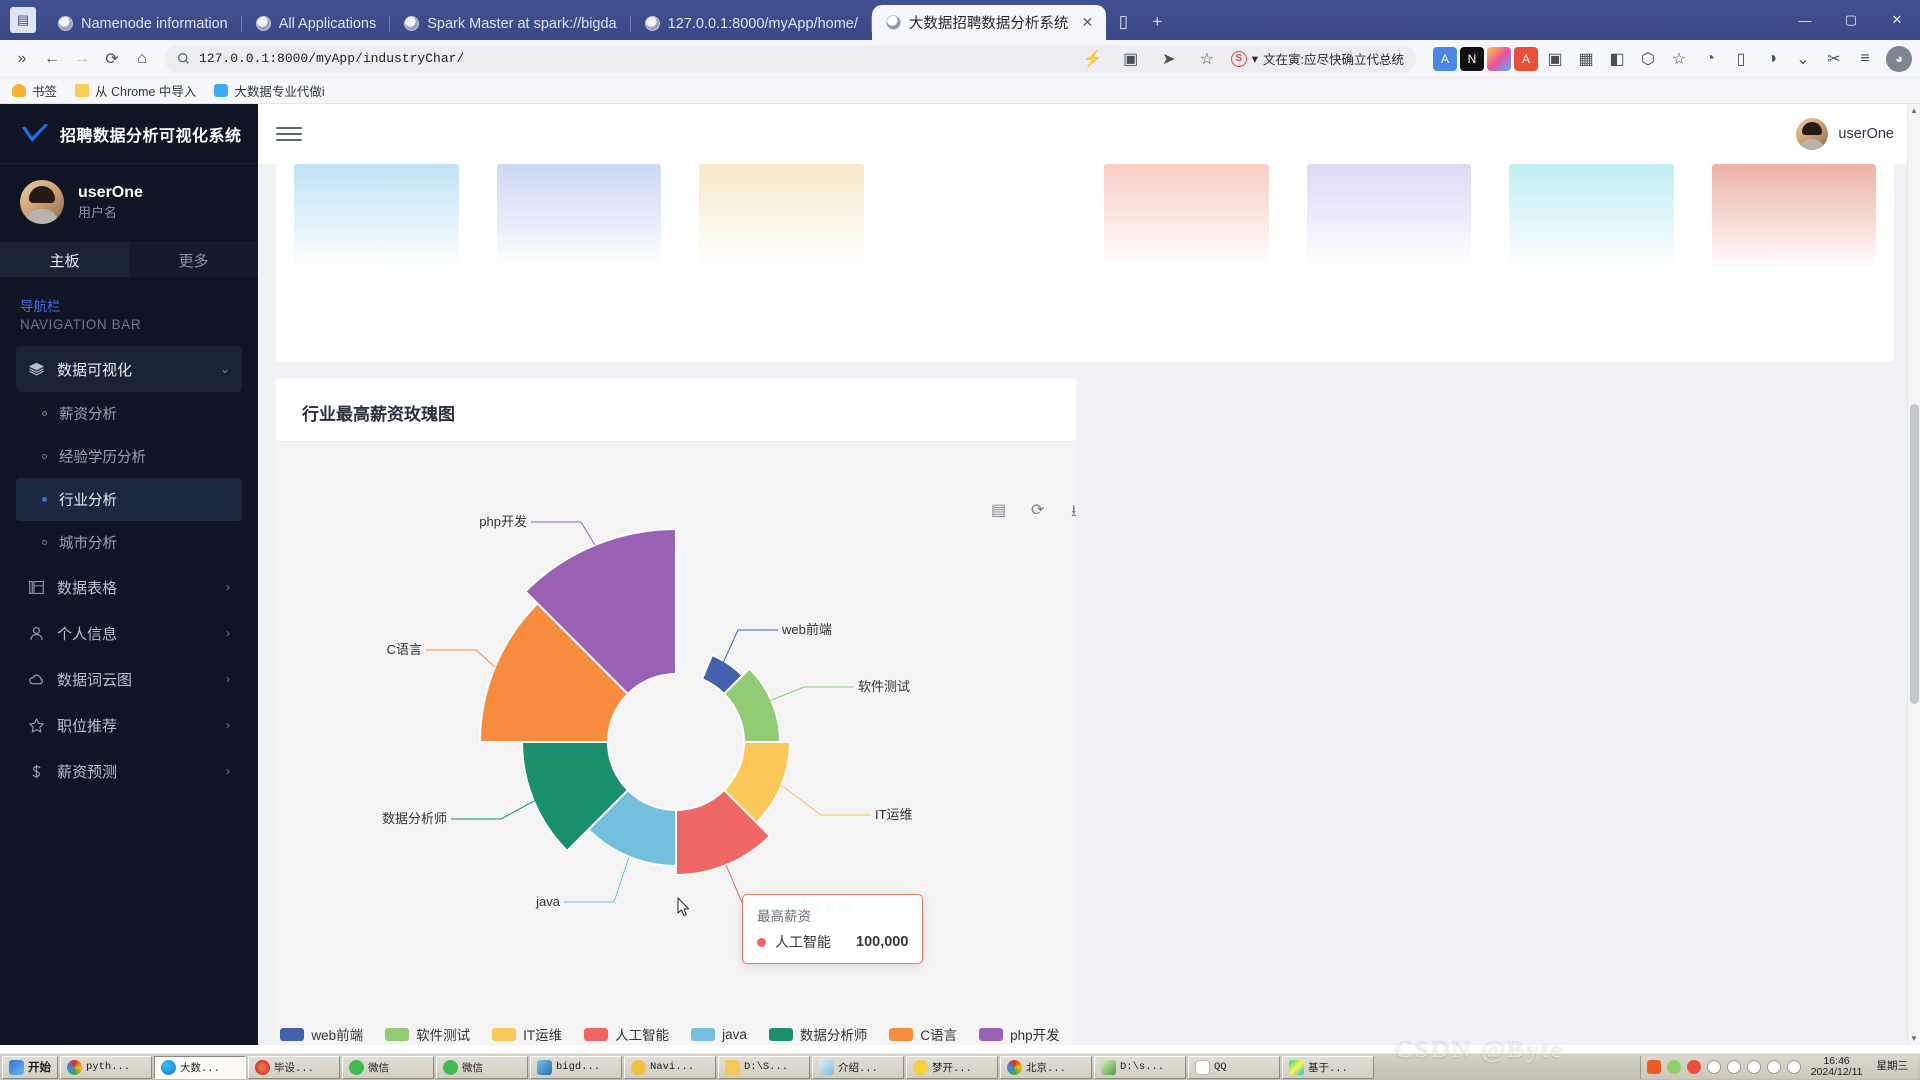 This screenshot has width=1920, height=1080. I want to click on bookmark-item: 从 Chrome 中导入, so click(135, 90).